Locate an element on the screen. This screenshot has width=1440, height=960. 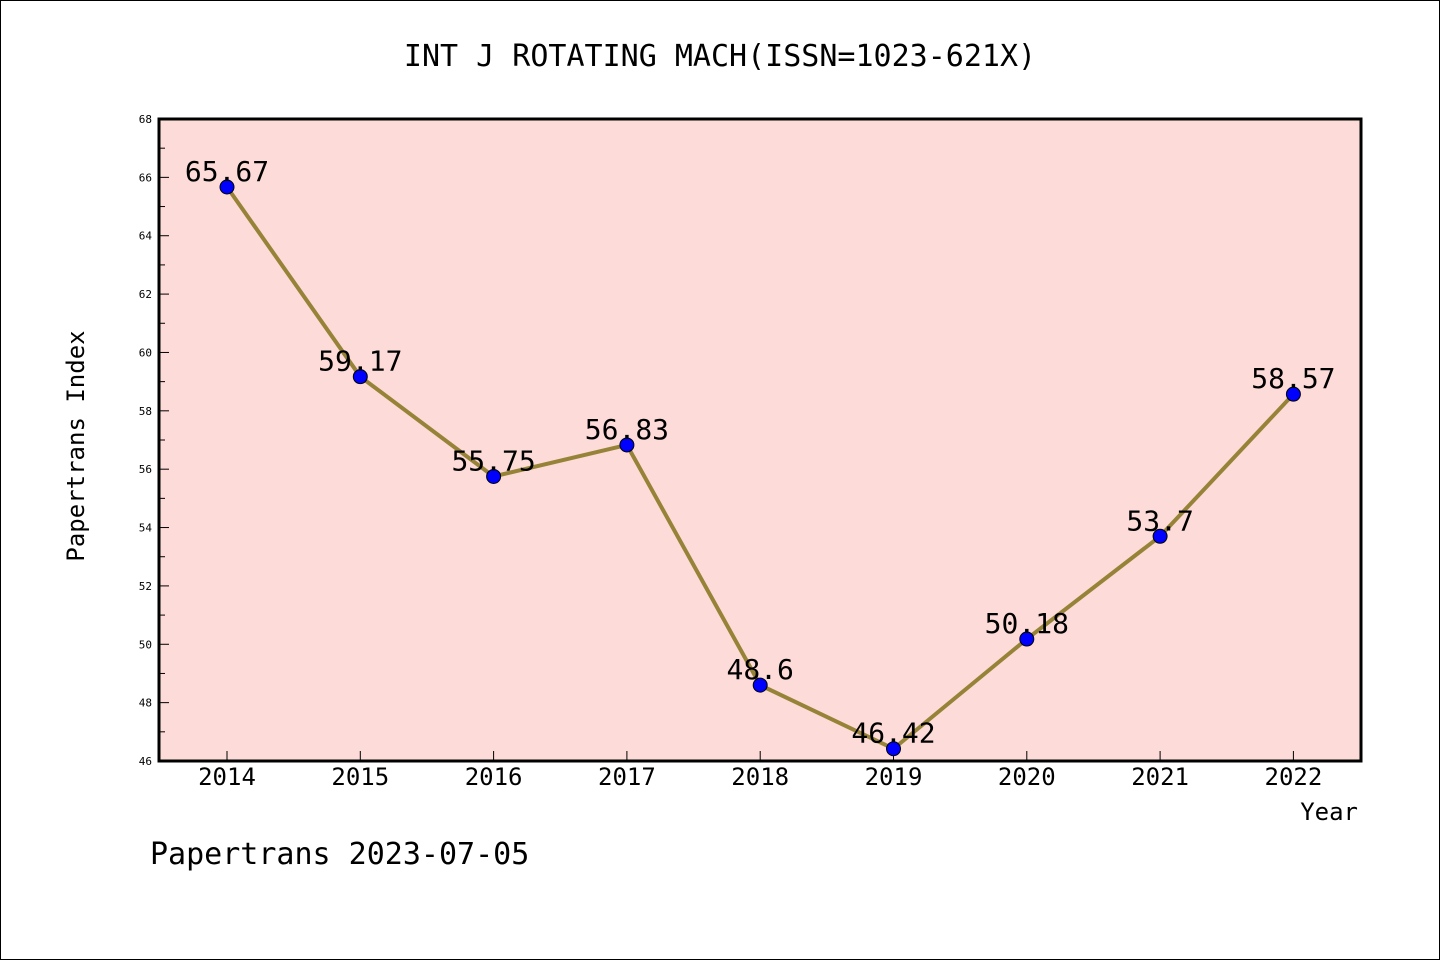
data-label-2015: 59.17 is located at coordinates (360, 361).